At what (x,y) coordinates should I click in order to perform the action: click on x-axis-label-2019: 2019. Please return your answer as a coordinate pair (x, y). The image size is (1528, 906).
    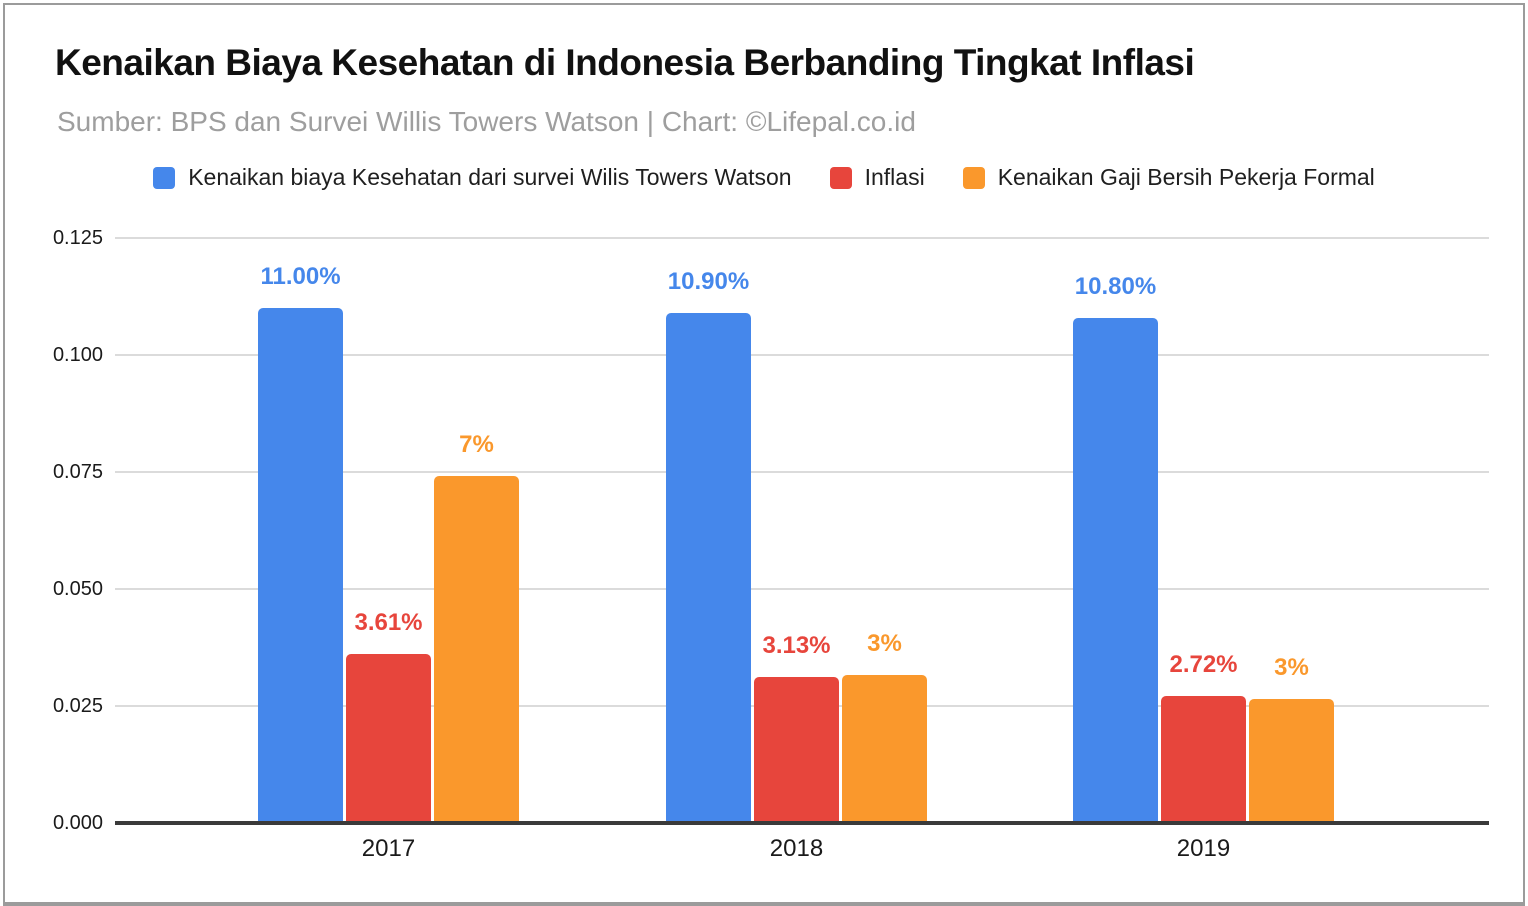
    Looking at the image, I should click on (1203, 848).